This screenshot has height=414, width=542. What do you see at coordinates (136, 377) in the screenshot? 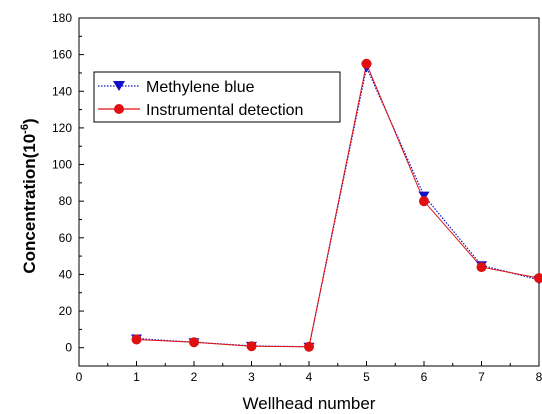
I see `x-tick-label: 1` at bounding box center [136, 377].